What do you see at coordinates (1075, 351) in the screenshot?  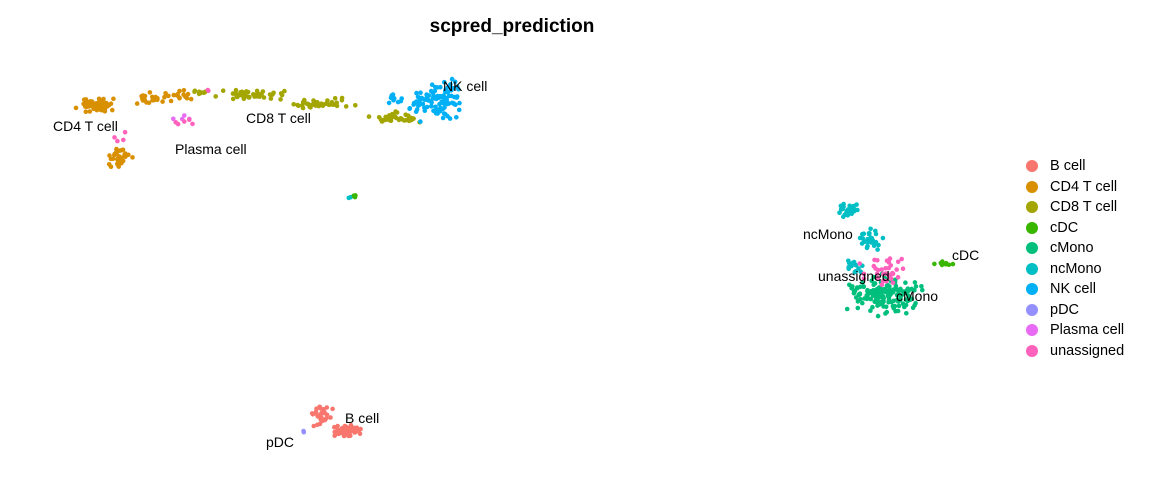 I see `legend-item: unassigned` at bounding box center [1075, 351].